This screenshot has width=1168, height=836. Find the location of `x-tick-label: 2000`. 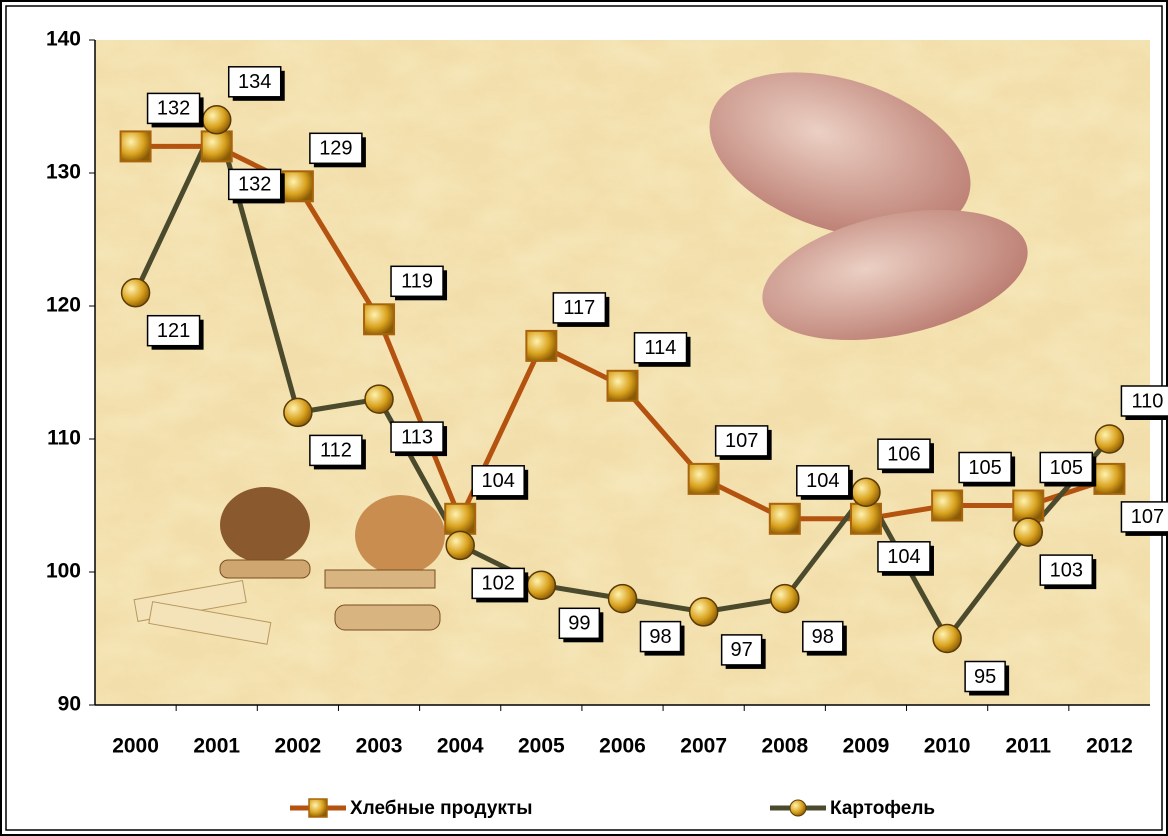

x-tick-label: 2000 is located at coordinates (135, 746).